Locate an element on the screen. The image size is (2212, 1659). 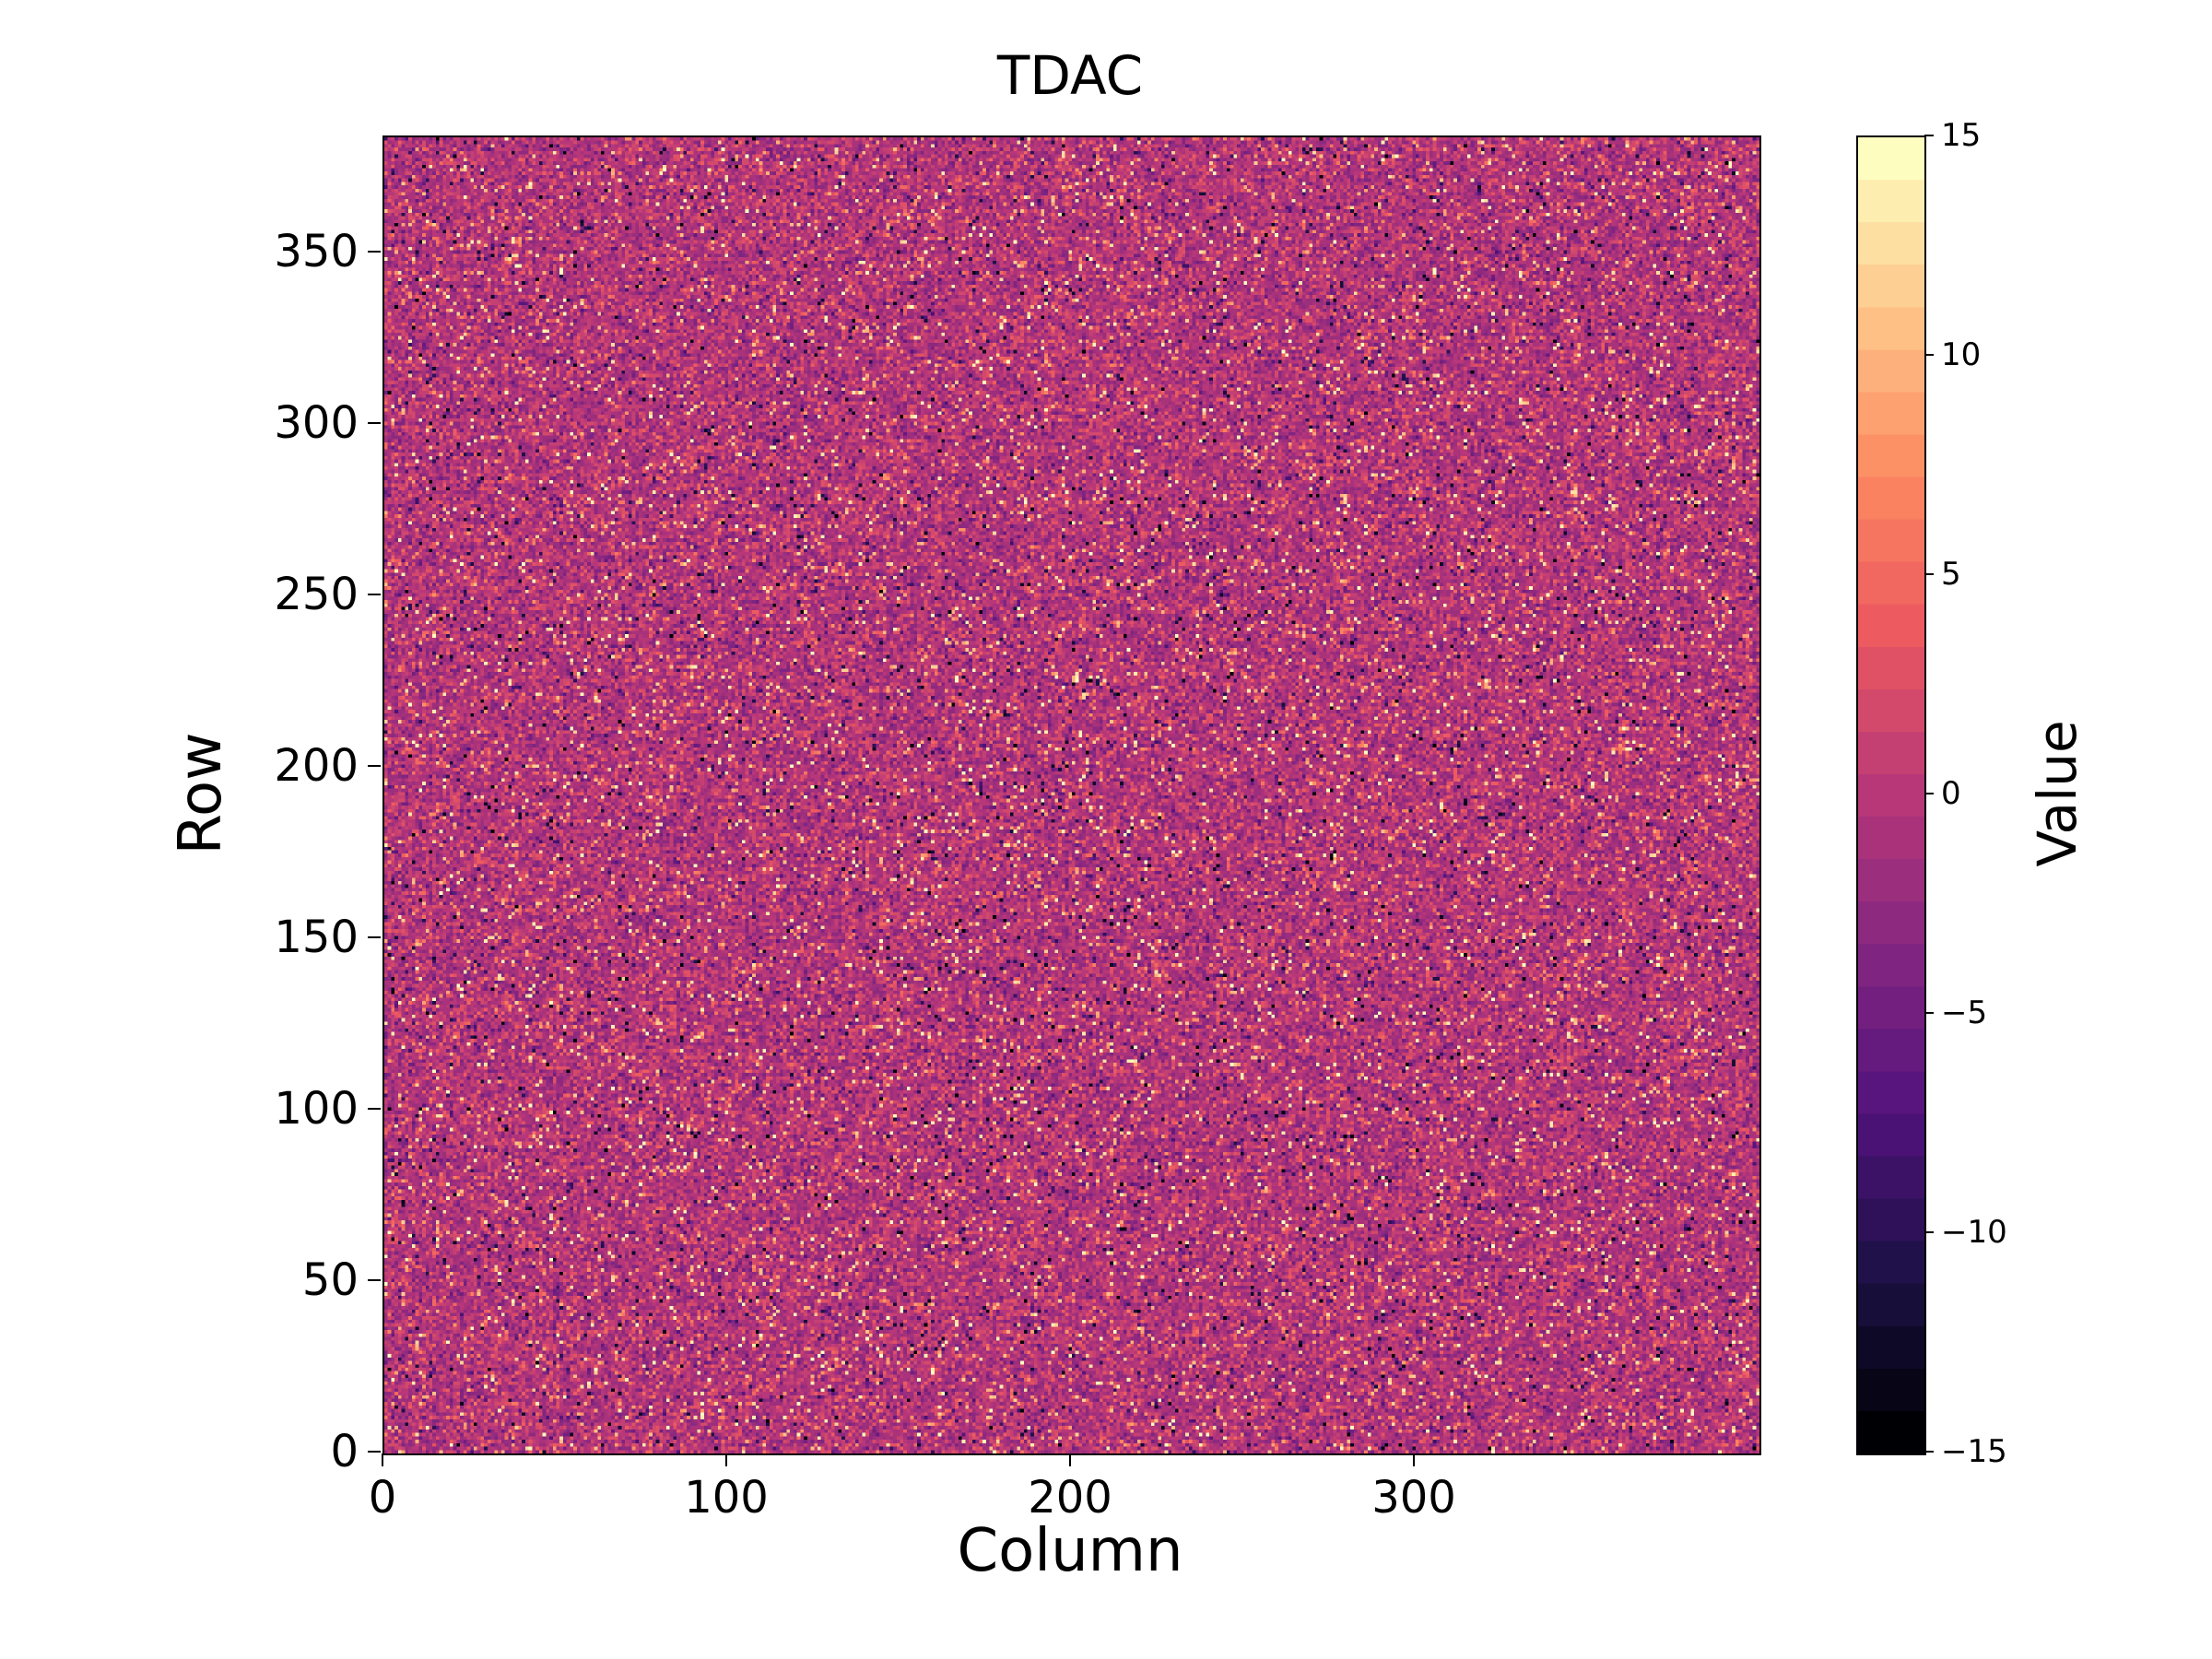
x-axis-label: Column is located at coordinates (1070, 1551).